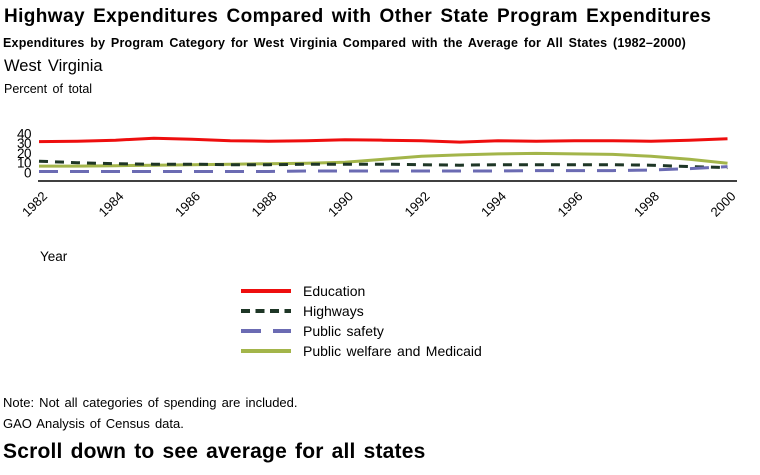 This screenshot has width=760, height=475. I want to click on legend-swatch-education-line, so click(266, 291).